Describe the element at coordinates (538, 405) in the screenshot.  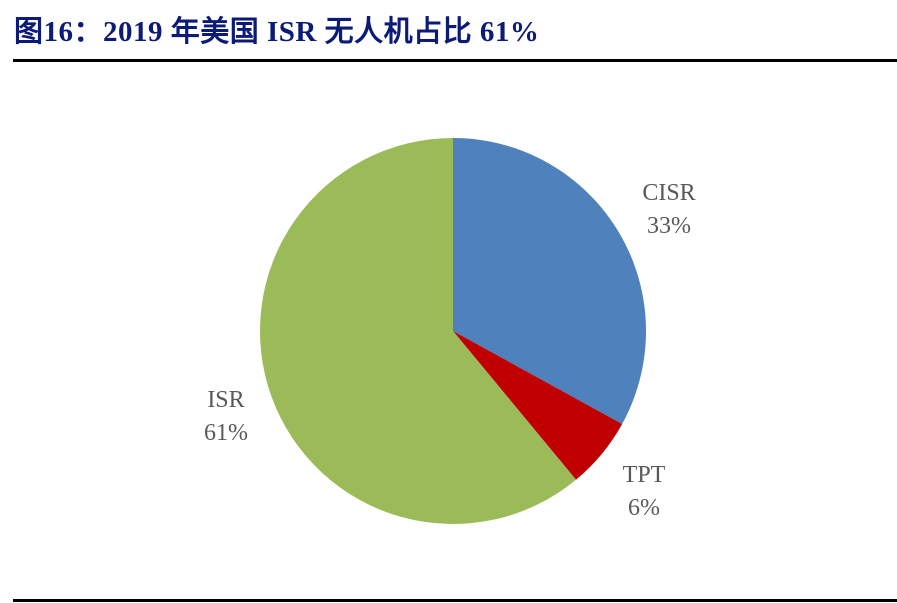
I see `pie-slice-tpt` at that location.